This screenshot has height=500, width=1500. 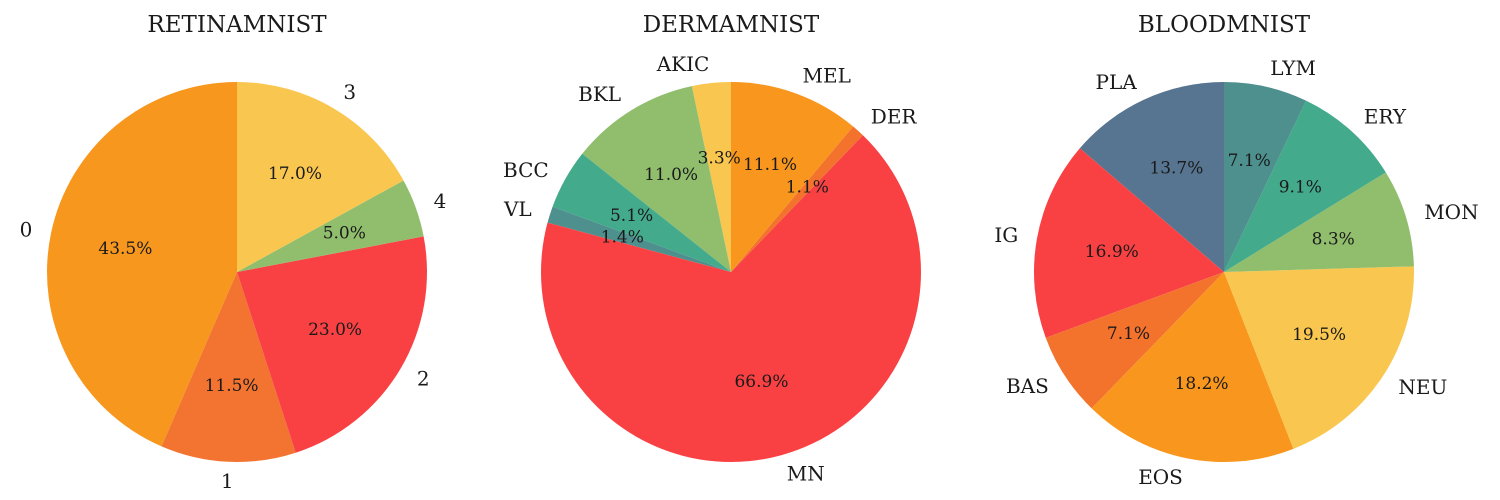 What do you see at coordinates (1333, 239) in the screenshot?
I see `bloodmnist-pct-label-mon: 8.3%` at bounding box center [1333, 239].